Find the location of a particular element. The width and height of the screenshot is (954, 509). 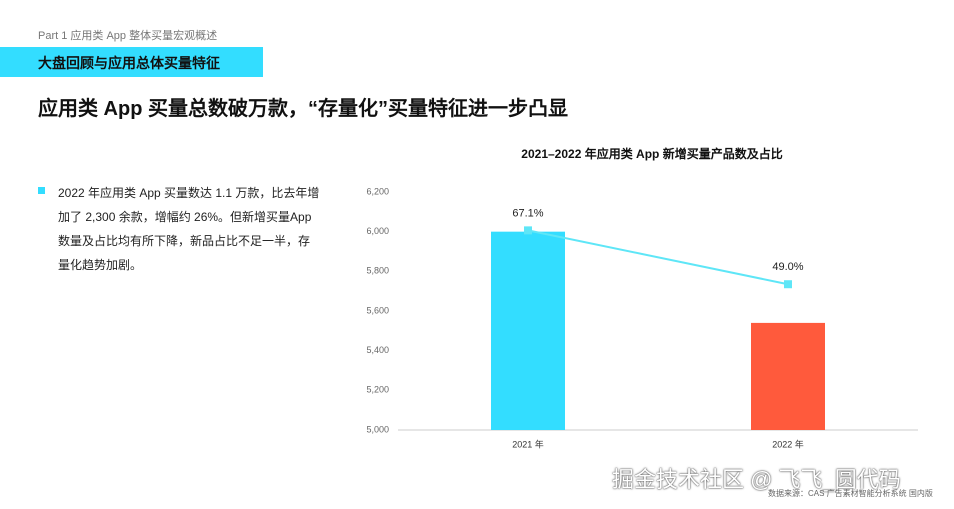

chart-title: 2021–2022 年应用类 App 新增买量产品数及占比 is located at coordinates (651, 153).